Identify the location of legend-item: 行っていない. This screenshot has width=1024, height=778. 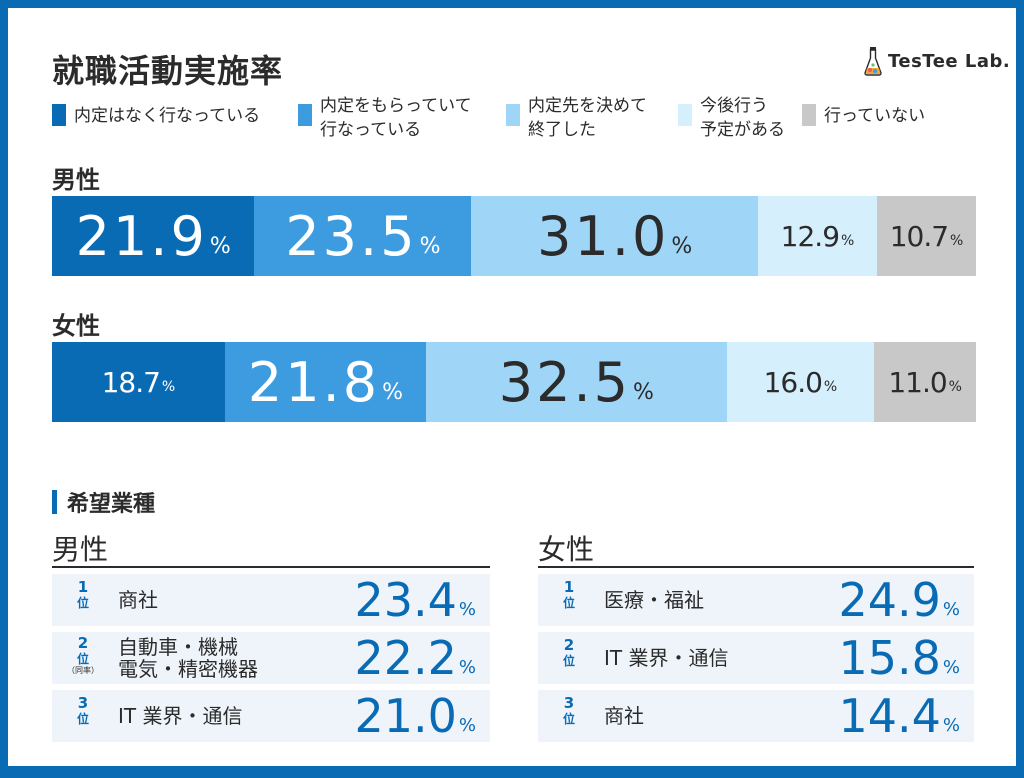
(863, 111).